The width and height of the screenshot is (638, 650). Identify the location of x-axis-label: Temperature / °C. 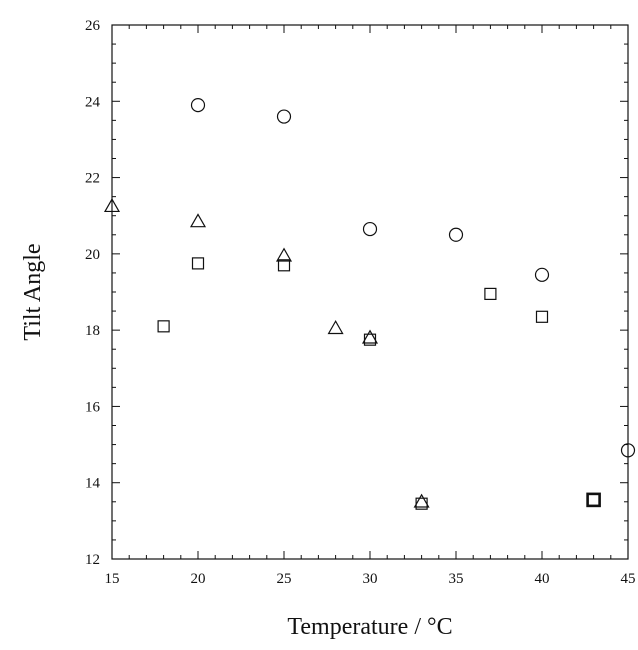
(369, 627).